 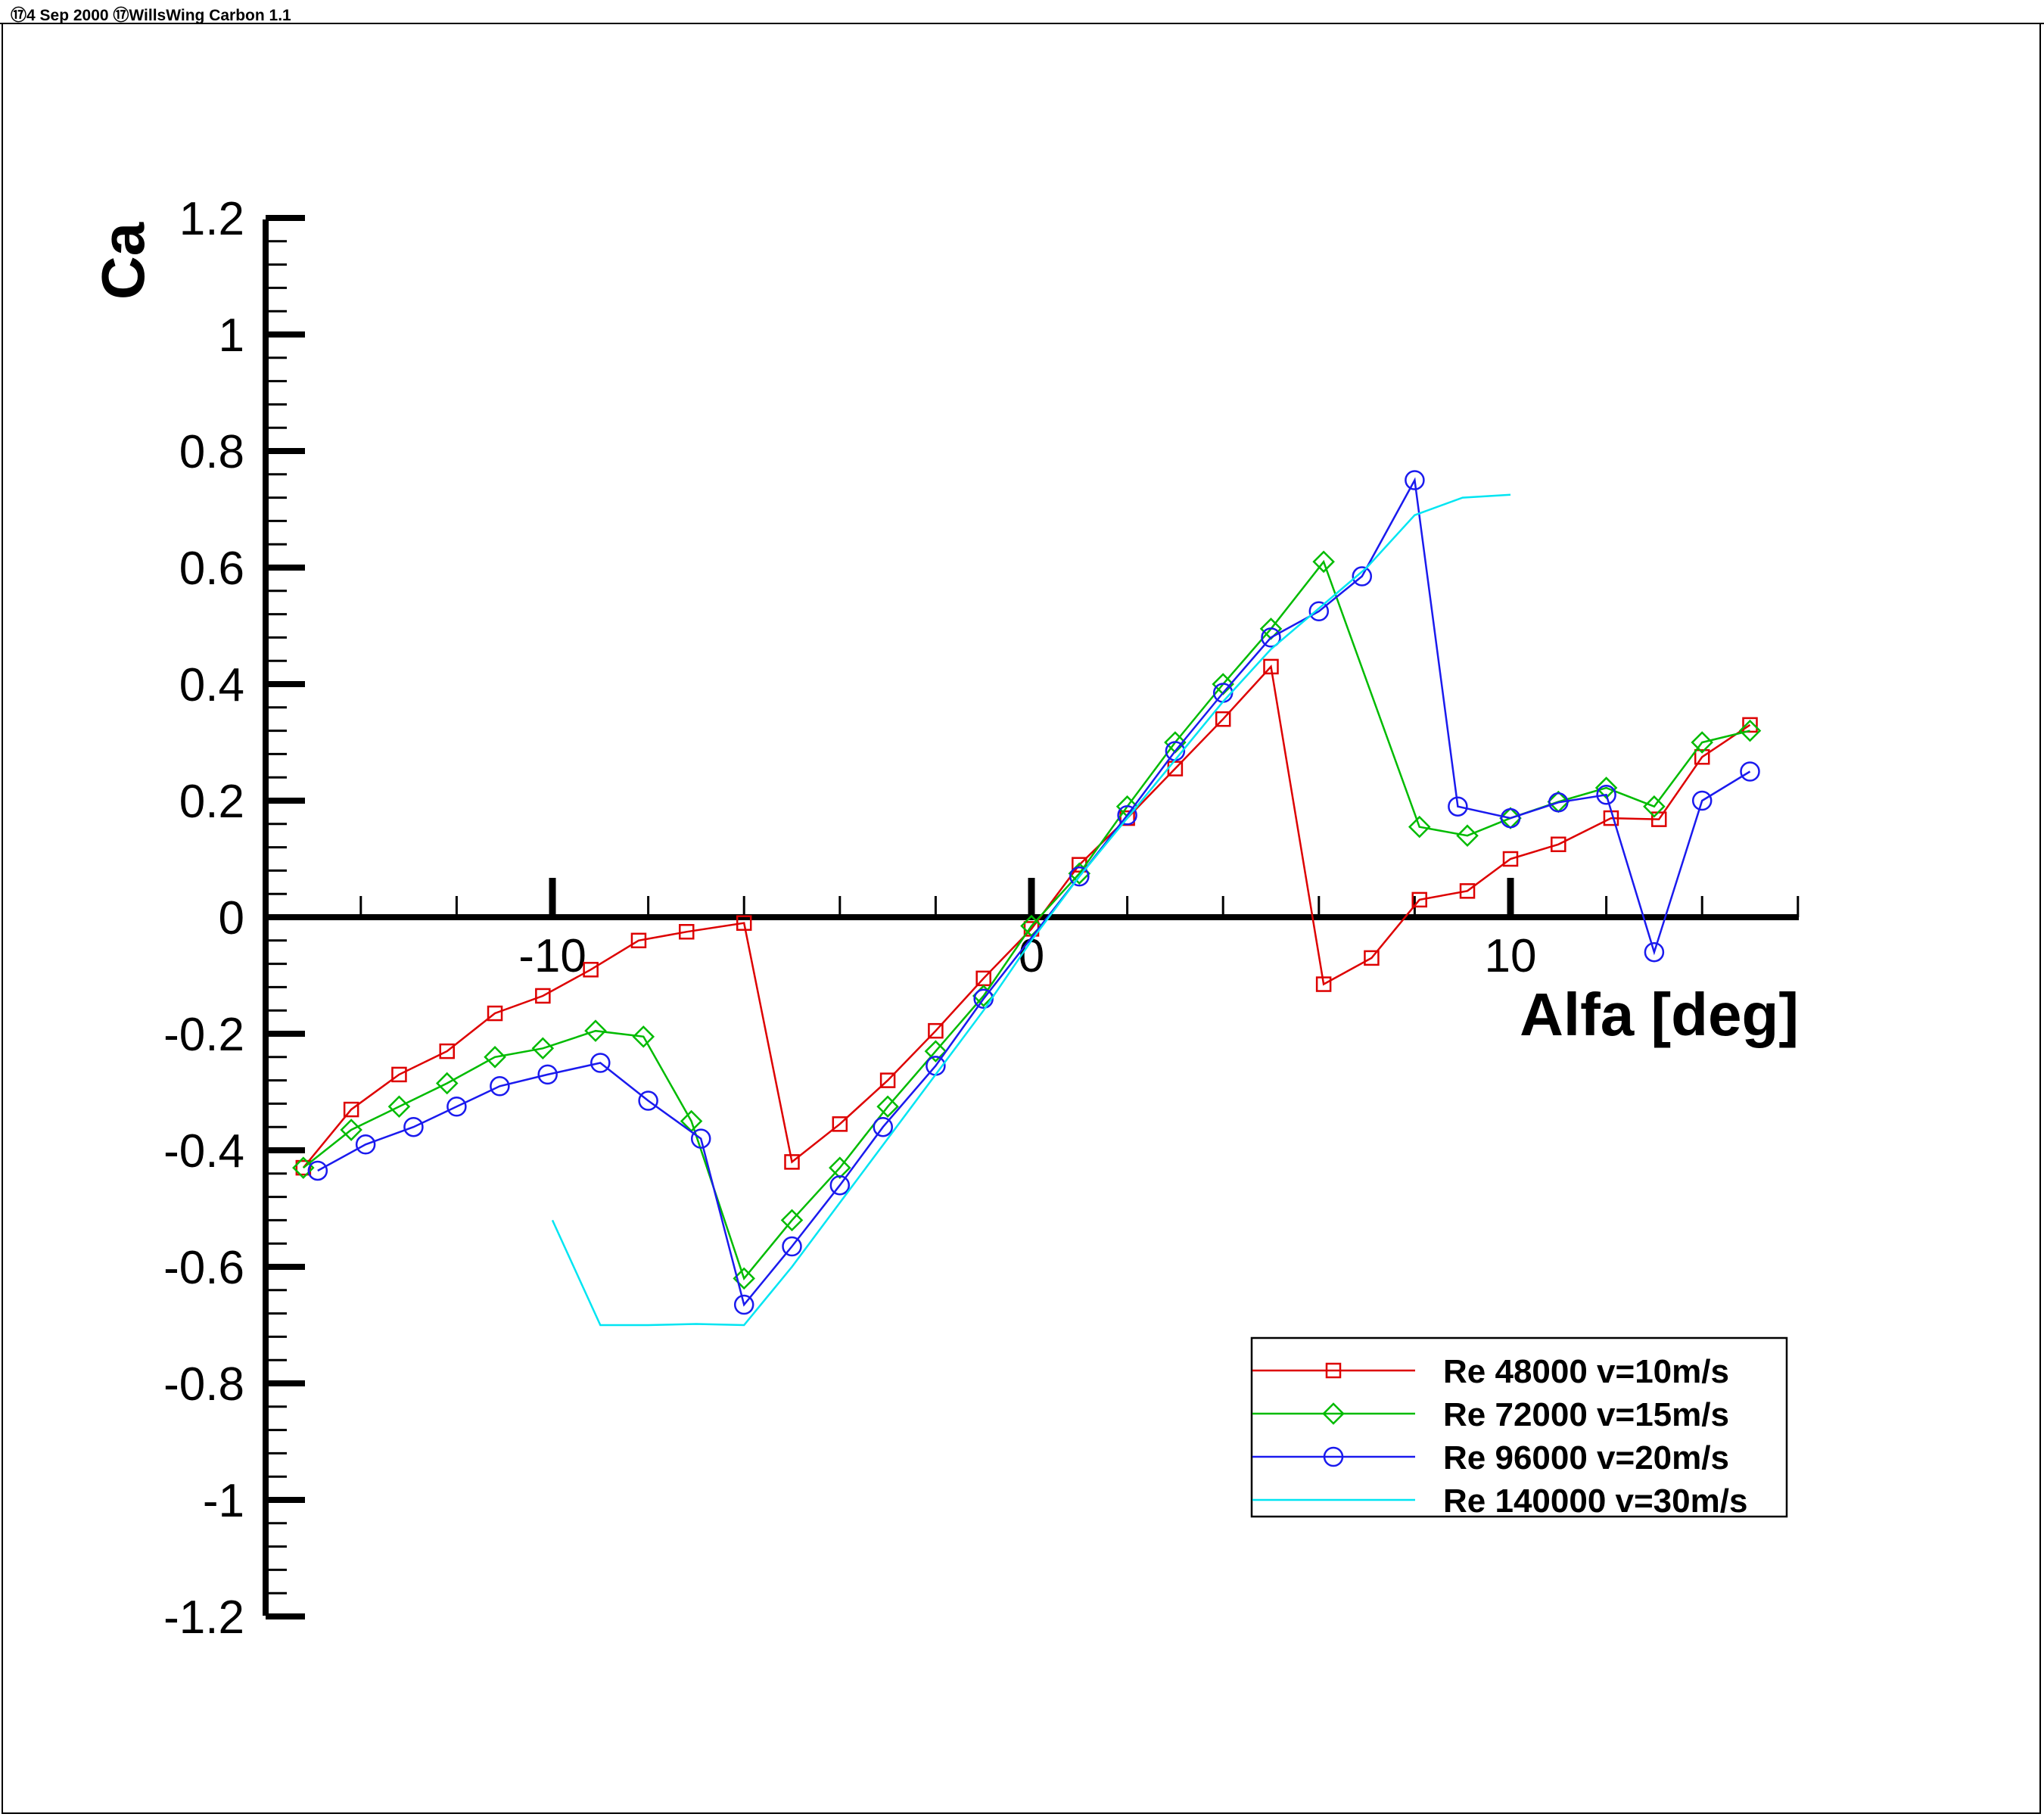 What do you see at coordinates (203, 1268) in the screenshot?
I see `y-tick-label: -0.6` at bounding box center [203, 1268].